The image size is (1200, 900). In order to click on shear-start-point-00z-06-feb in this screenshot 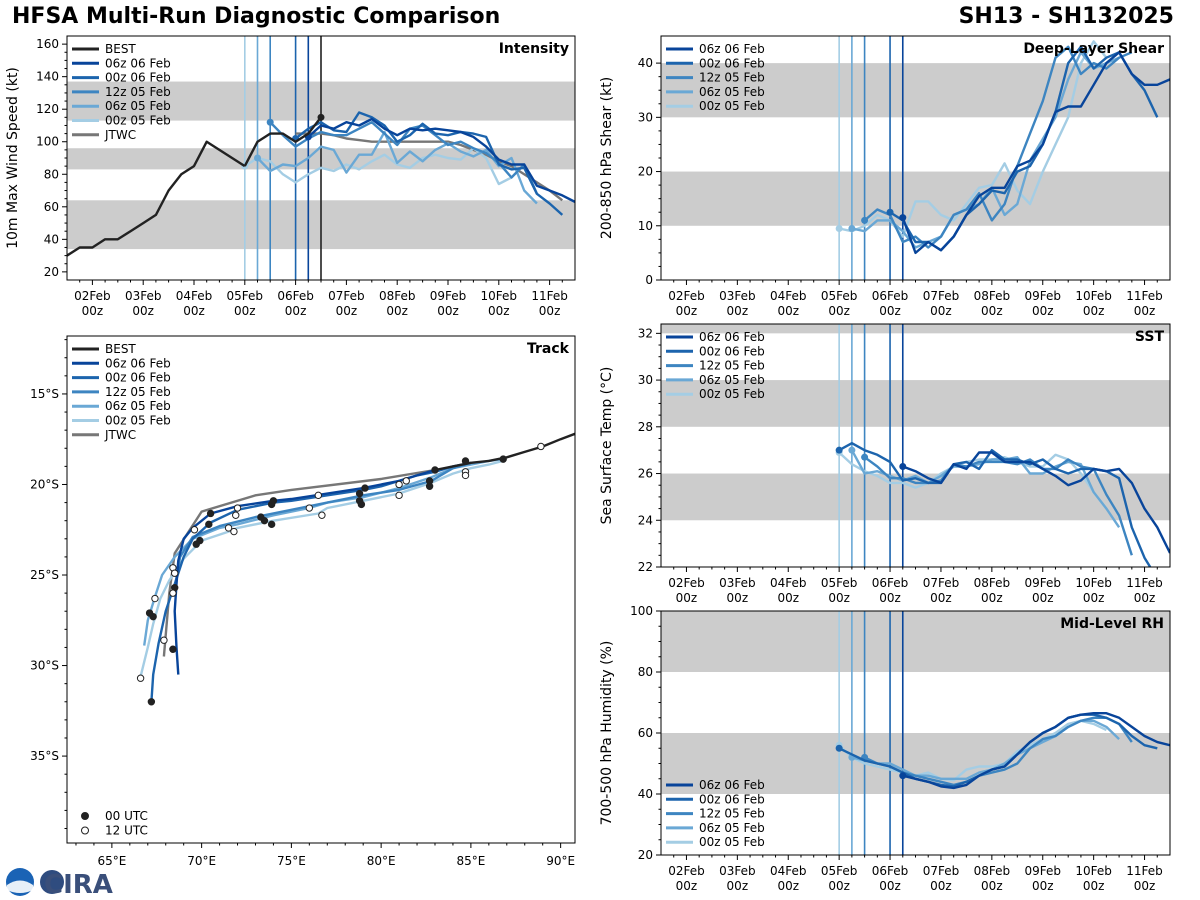, I will do `click(890, 212)`.